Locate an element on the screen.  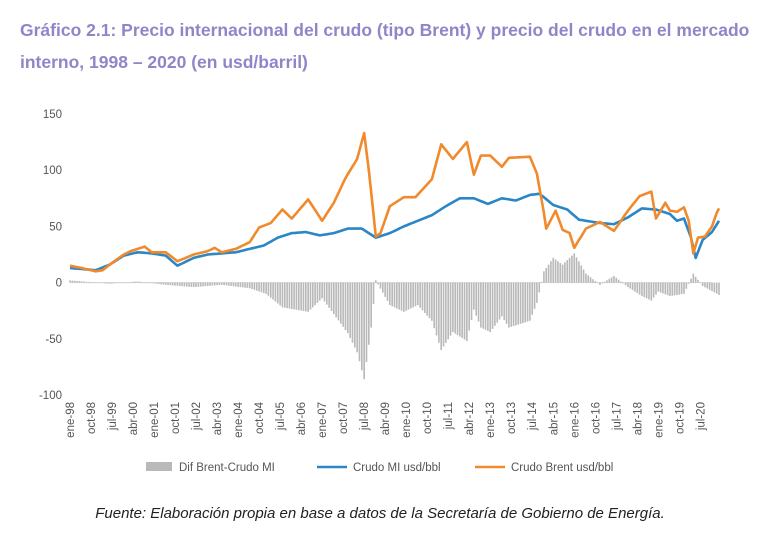
x-tick-label: jul-14 is located at coordinates (533, 416).